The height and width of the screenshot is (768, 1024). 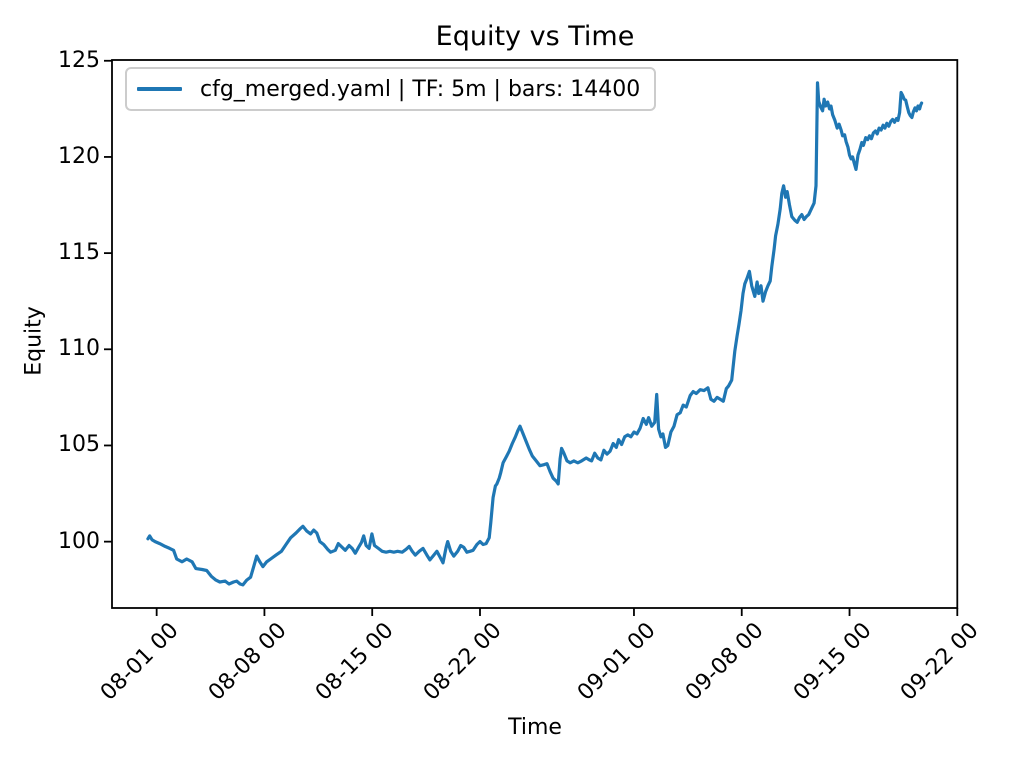 What do you see at coordinates (535, 727) in the screenshot?
I see `x-axis-label: Time` at bounding box center [535, 727].